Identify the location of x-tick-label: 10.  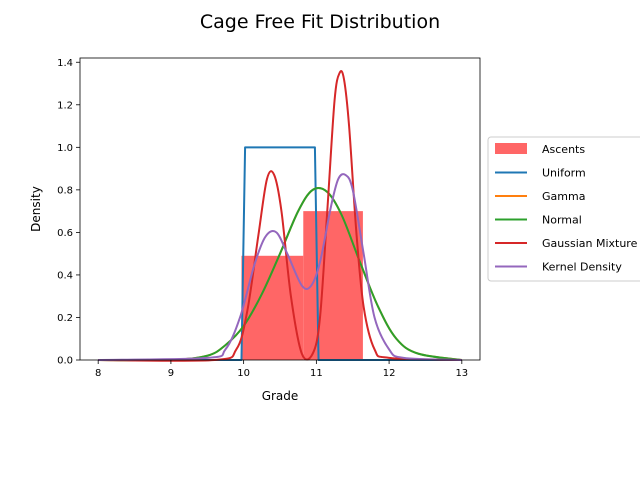
(243, 373).